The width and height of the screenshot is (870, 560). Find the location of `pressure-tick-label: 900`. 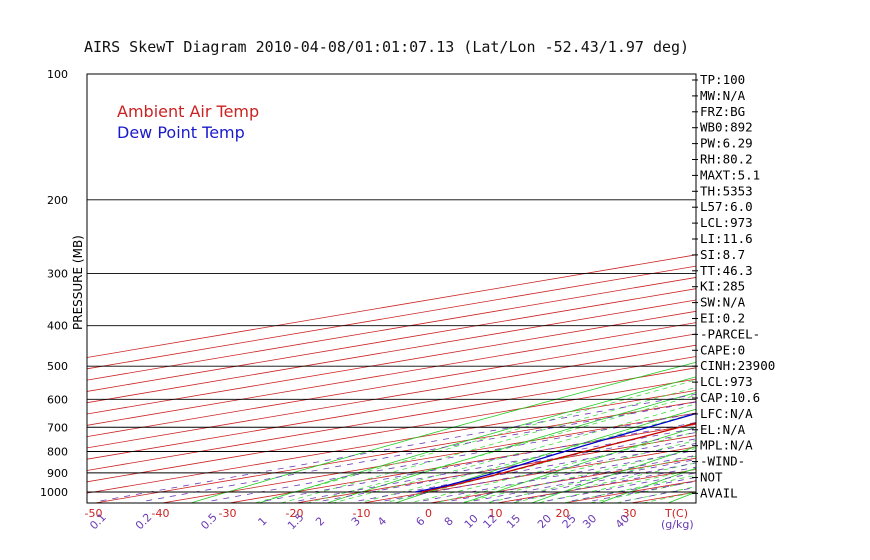

pressure-tick-label: 900 is located at coordinates (57, 473).